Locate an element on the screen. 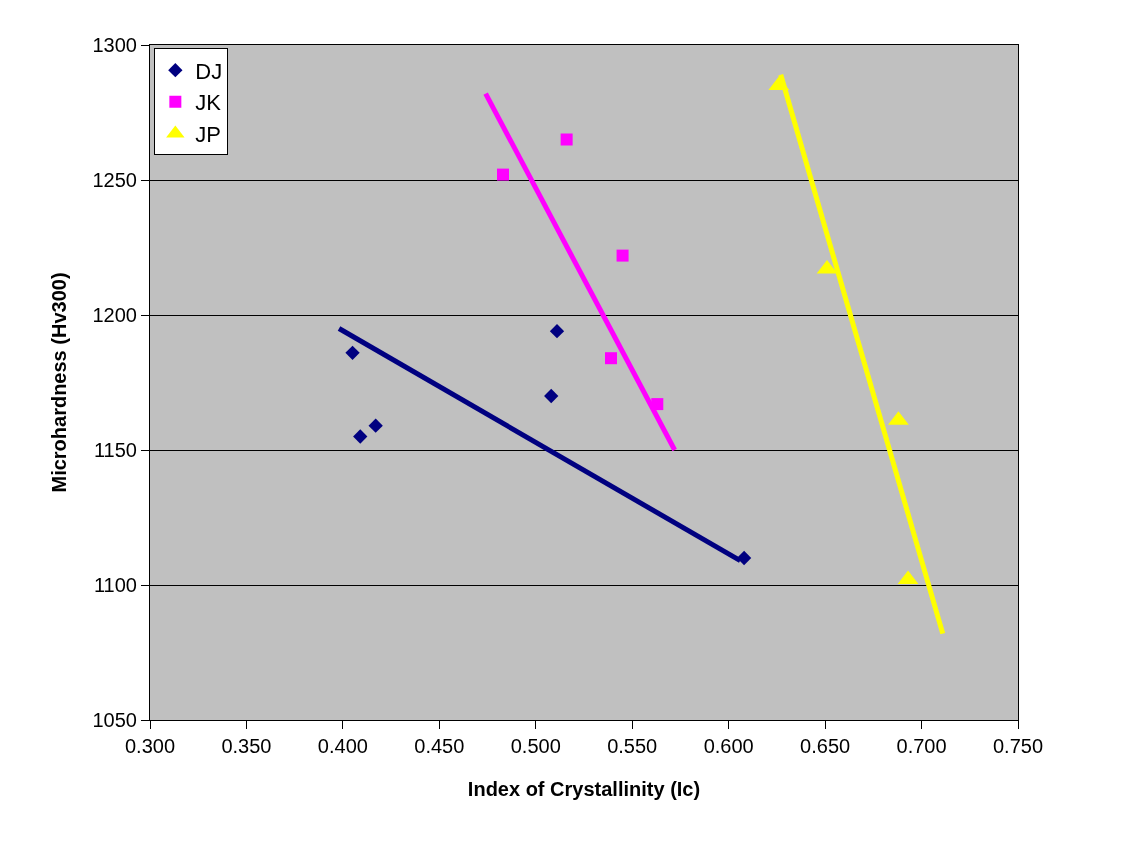 The width and height of the screenshot is (1123, 845). x-tick-label: 0.450 is located at coordinates (439, 746).